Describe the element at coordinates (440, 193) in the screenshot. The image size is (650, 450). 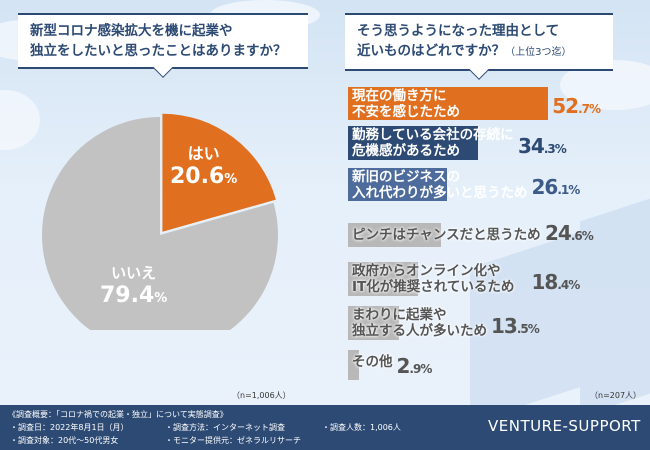
I see `bar-label-line: 入れ代わりが多いと思うため` at that location.